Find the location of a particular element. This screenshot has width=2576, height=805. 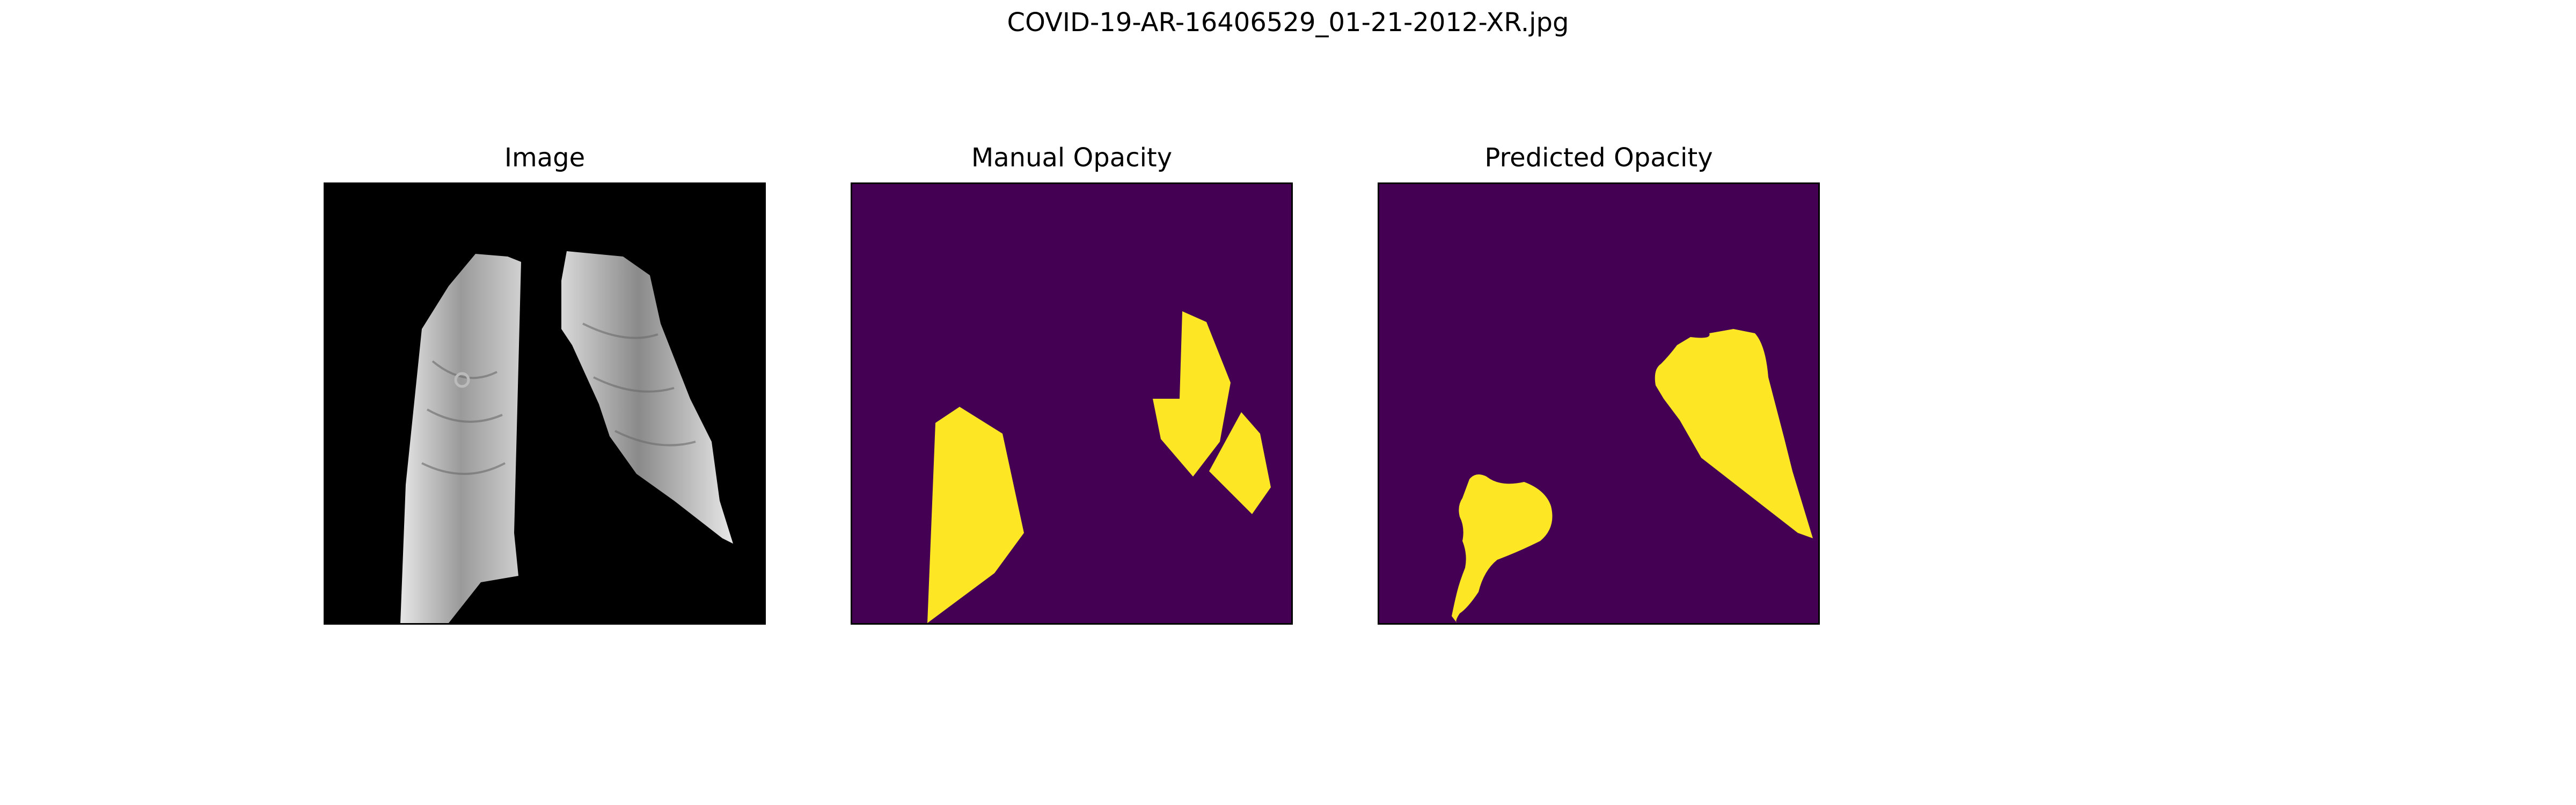

xray-image-axes is located at coordinates (545, 403).